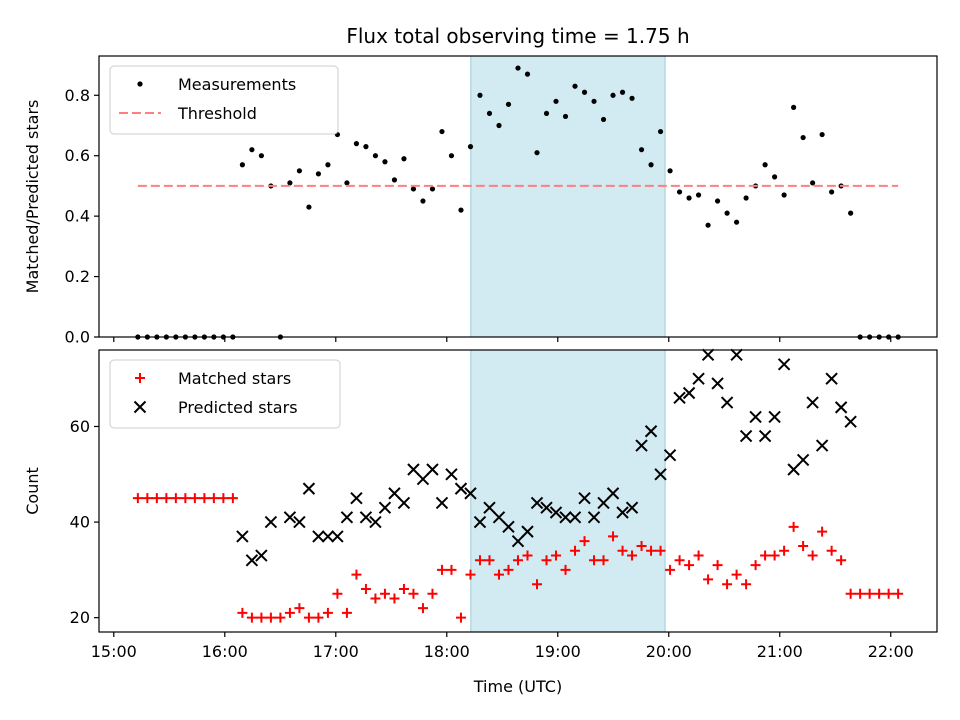 The width and height of the screenshot is (960, 720). I want to click on shaded-interval, so click(568, 196).